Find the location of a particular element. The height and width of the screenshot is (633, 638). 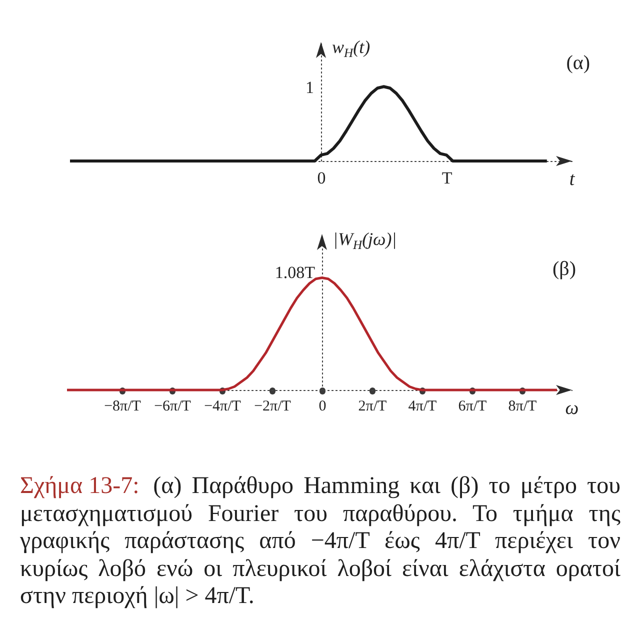

x-axis-title: ω is located at coordinates (572, 408).